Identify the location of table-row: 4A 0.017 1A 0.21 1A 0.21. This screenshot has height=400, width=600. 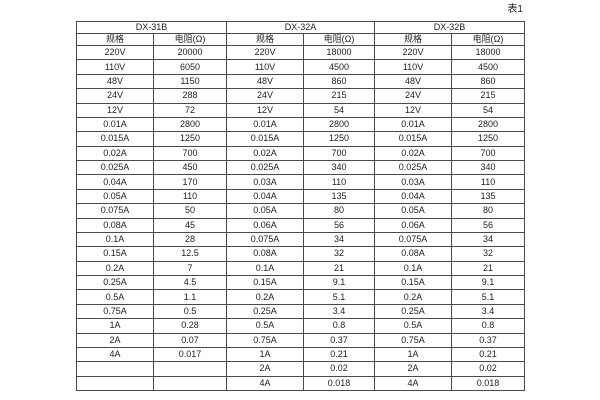
(301, 354).